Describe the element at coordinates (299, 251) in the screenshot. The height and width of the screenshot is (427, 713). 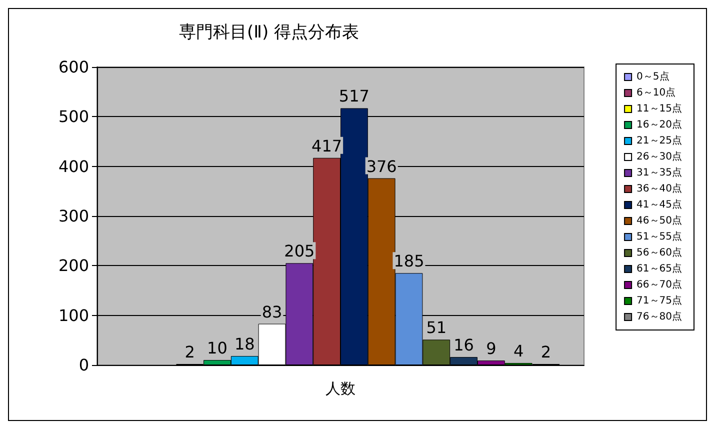
I see `data-label: 205` at that location.